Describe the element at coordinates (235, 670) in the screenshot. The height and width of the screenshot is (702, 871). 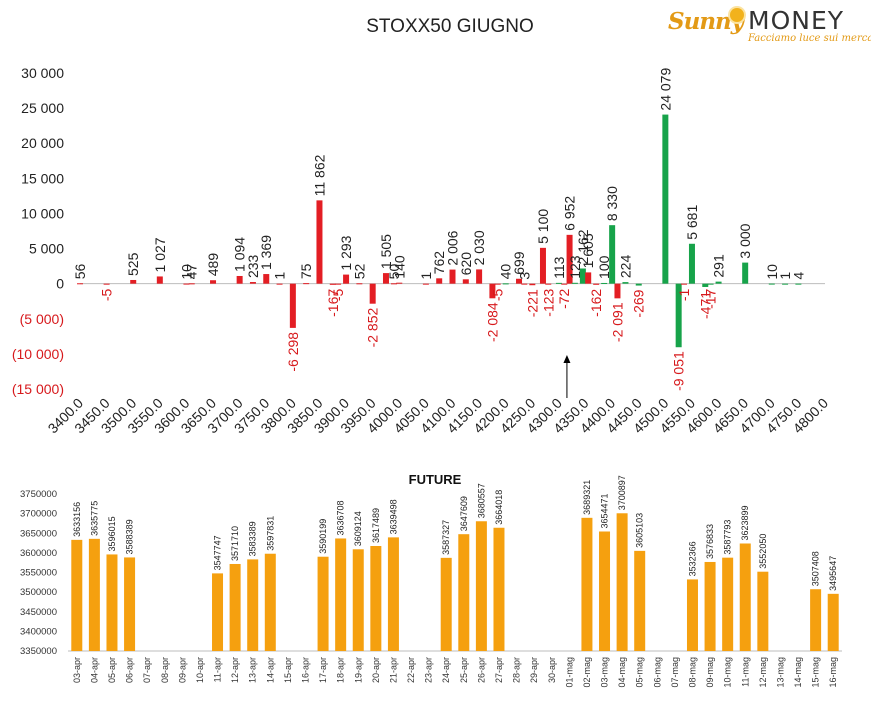
I see `x-tick-label: 12-apr` at that location.